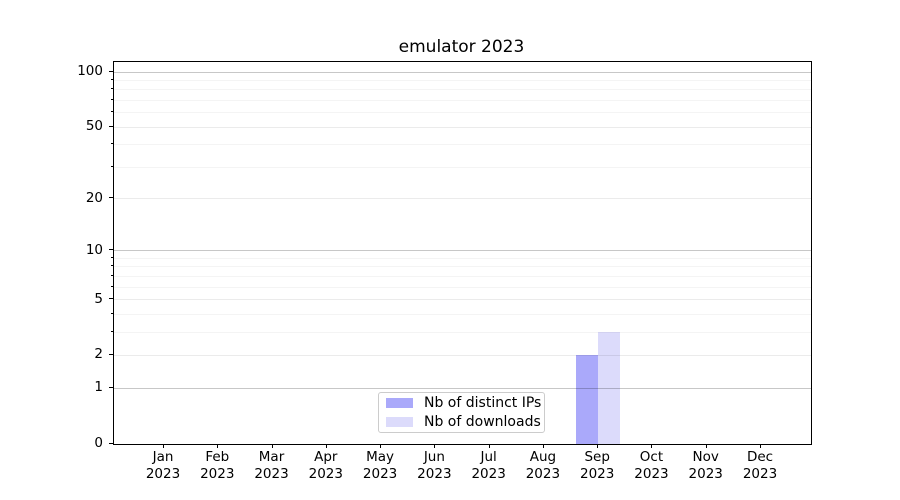 Image resolution: width=900 pixels, height=500 pixels. I want to click on legend-swatch-distinct-ips, so click(399, 403).